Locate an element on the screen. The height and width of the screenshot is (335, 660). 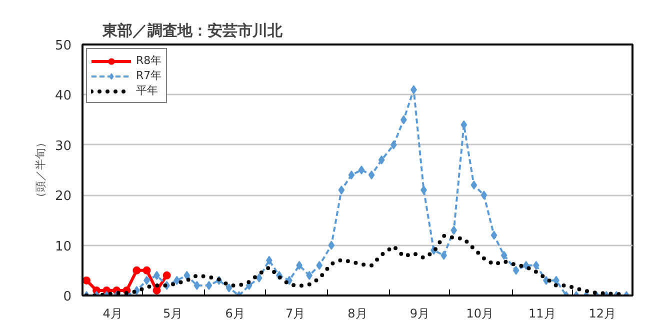
x-tick-label: 11月 is located at coordinates (542, 313).